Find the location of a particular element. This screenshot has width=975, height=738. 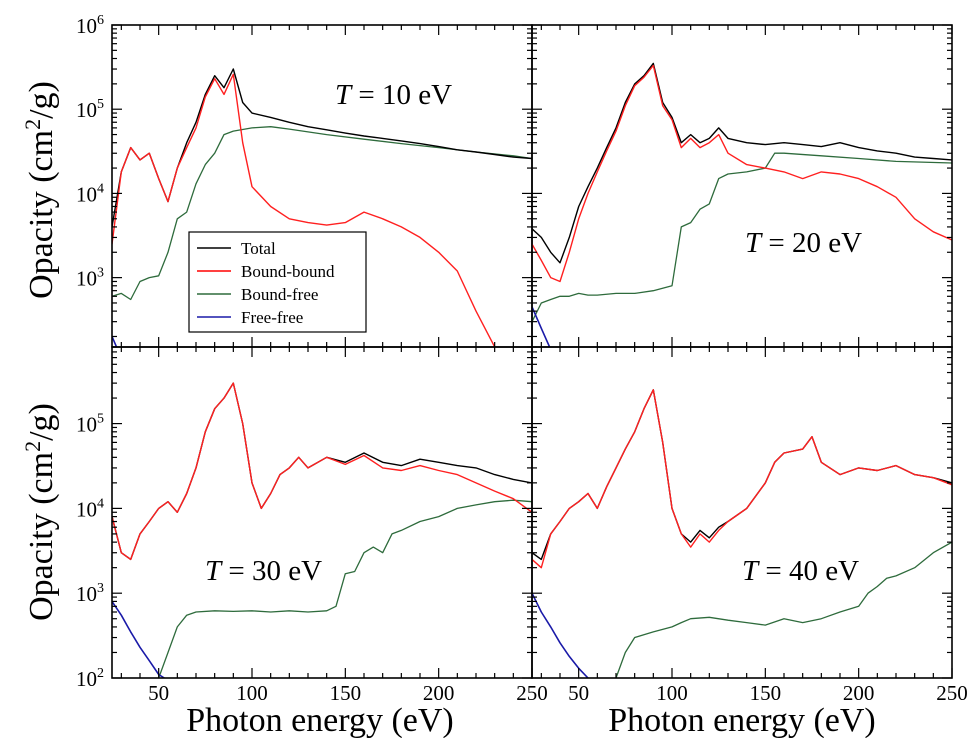

temperature-value: = 10 eV is located at coordinates (401, 95).